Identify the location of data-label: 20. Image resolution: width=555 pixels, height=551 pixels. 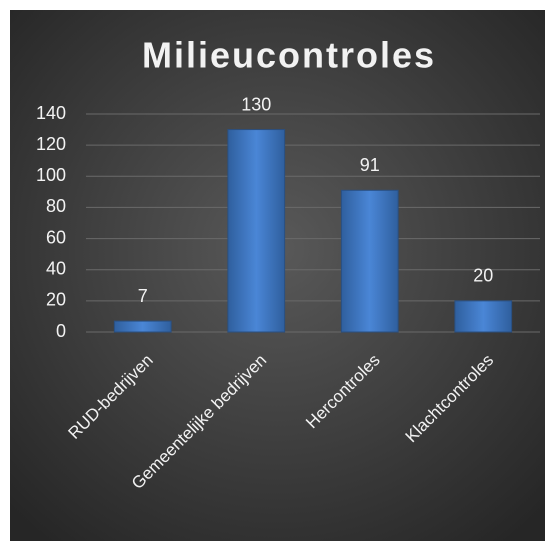
(483, 276).